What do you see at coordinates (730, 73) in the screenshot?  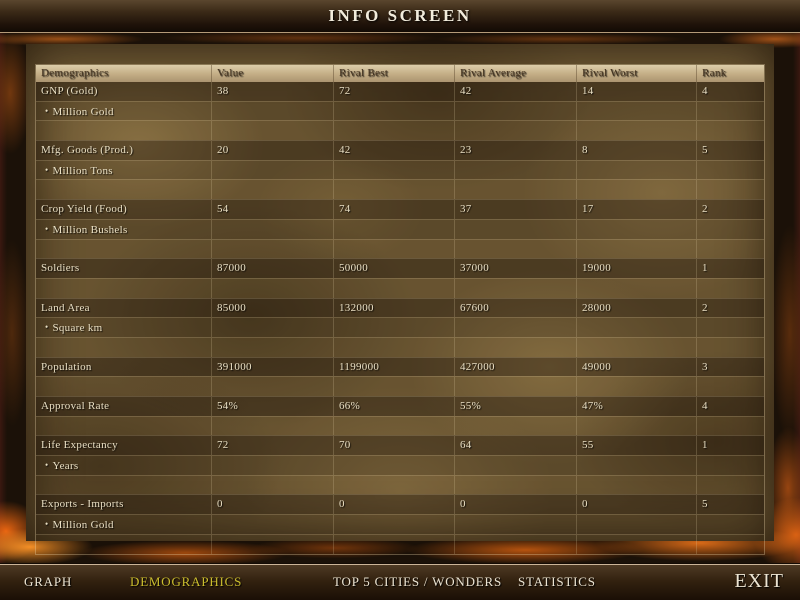 I see `column-header-rank: Rank` at bounding box center [730, 73].